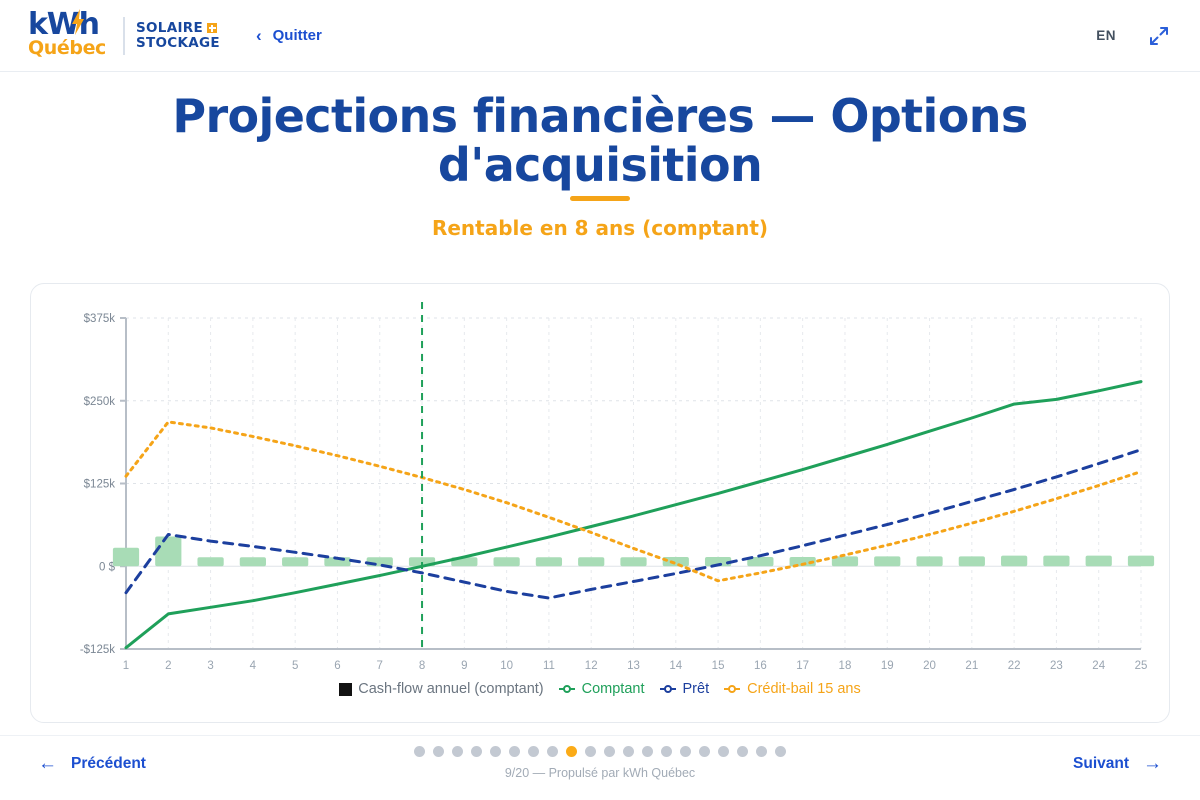  I want to click on logo-subtitle-line1: SOLAIRE, so click(169, 27).